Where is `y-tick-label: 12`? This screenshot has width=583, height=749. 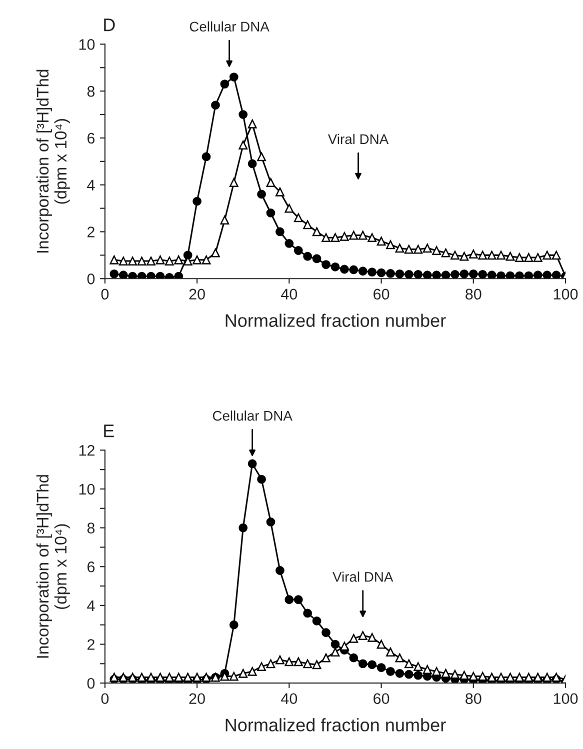 y-tick-label: 12 is located at coordinates (86, 450).